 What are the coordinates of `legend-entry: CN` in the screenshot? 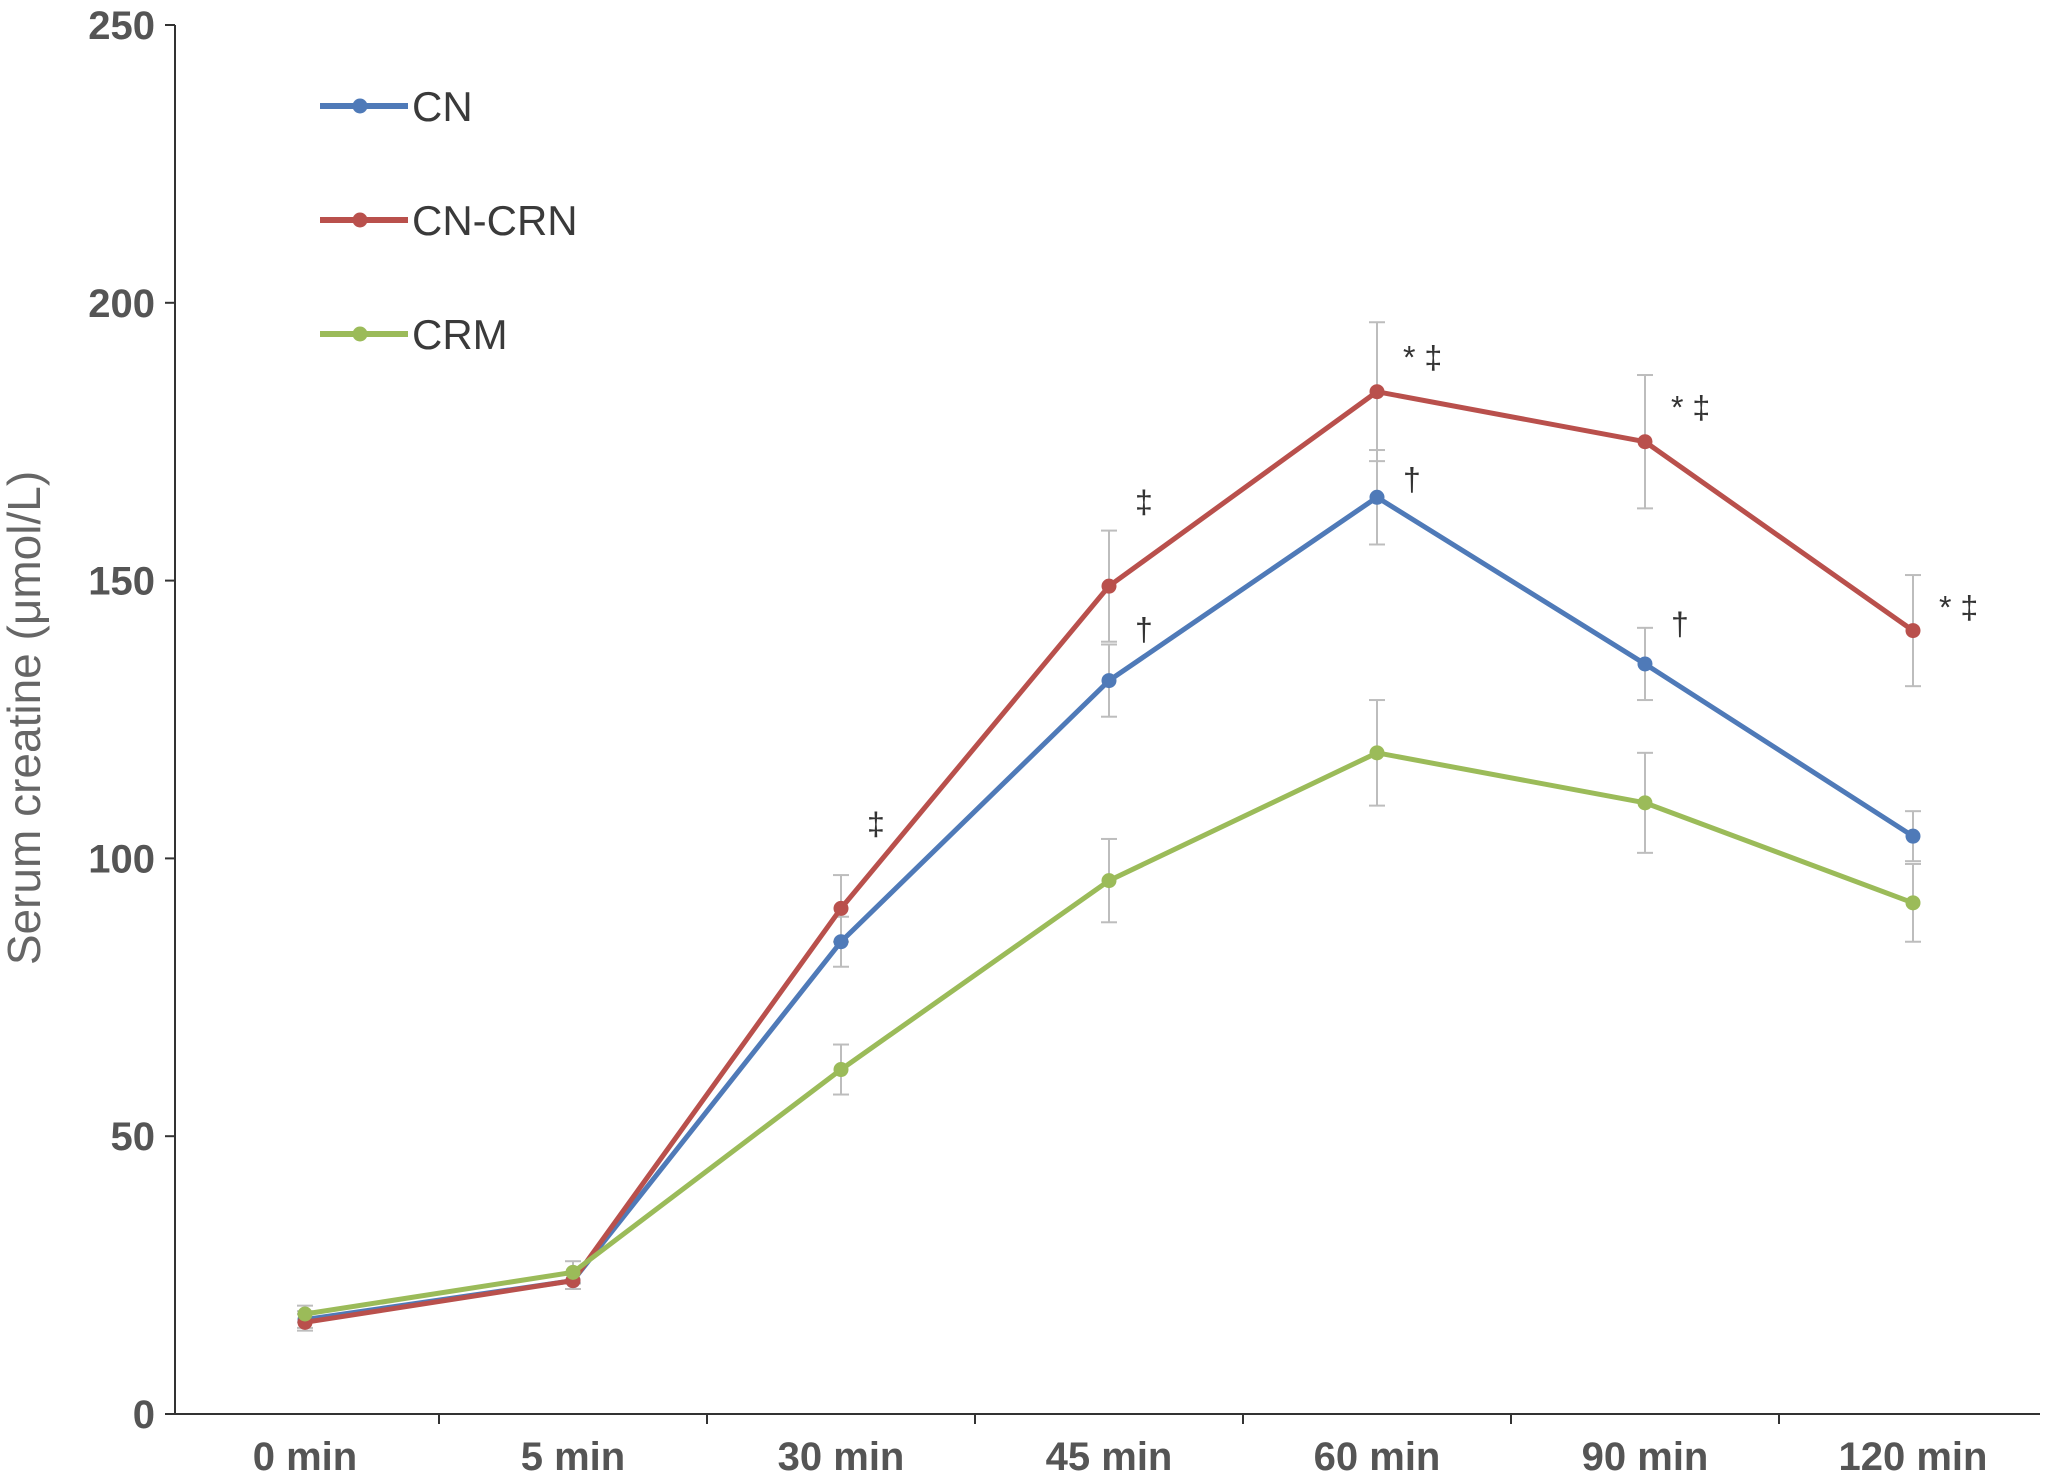 It's located at (396, 106).